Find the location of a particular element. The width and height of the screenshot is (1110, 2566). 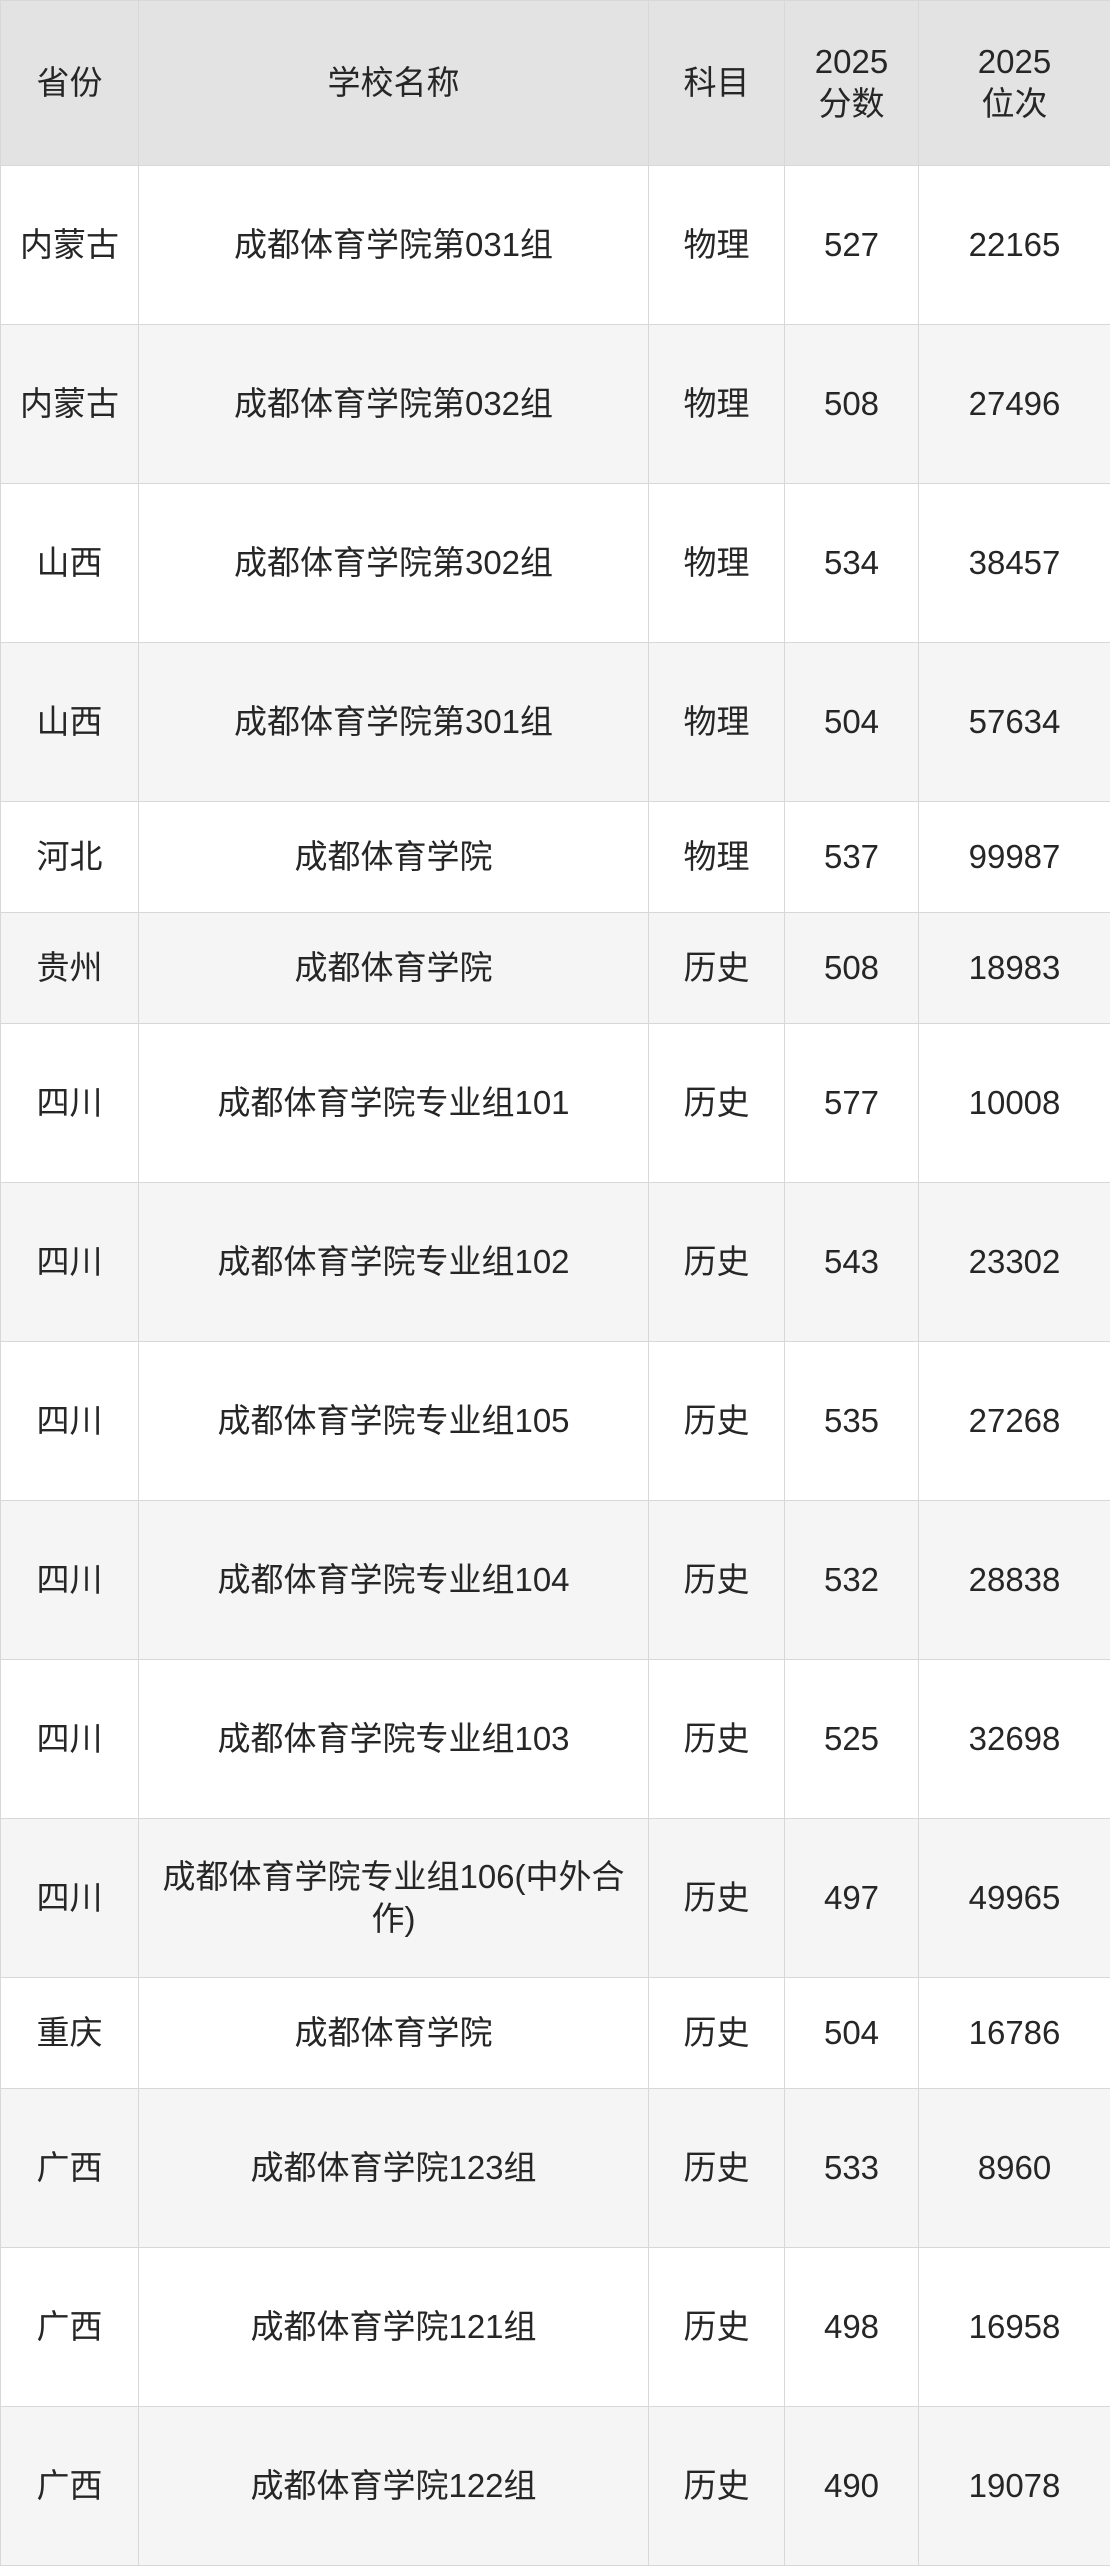

cell-rank: 57634 is located at coordinates (1014, 722).